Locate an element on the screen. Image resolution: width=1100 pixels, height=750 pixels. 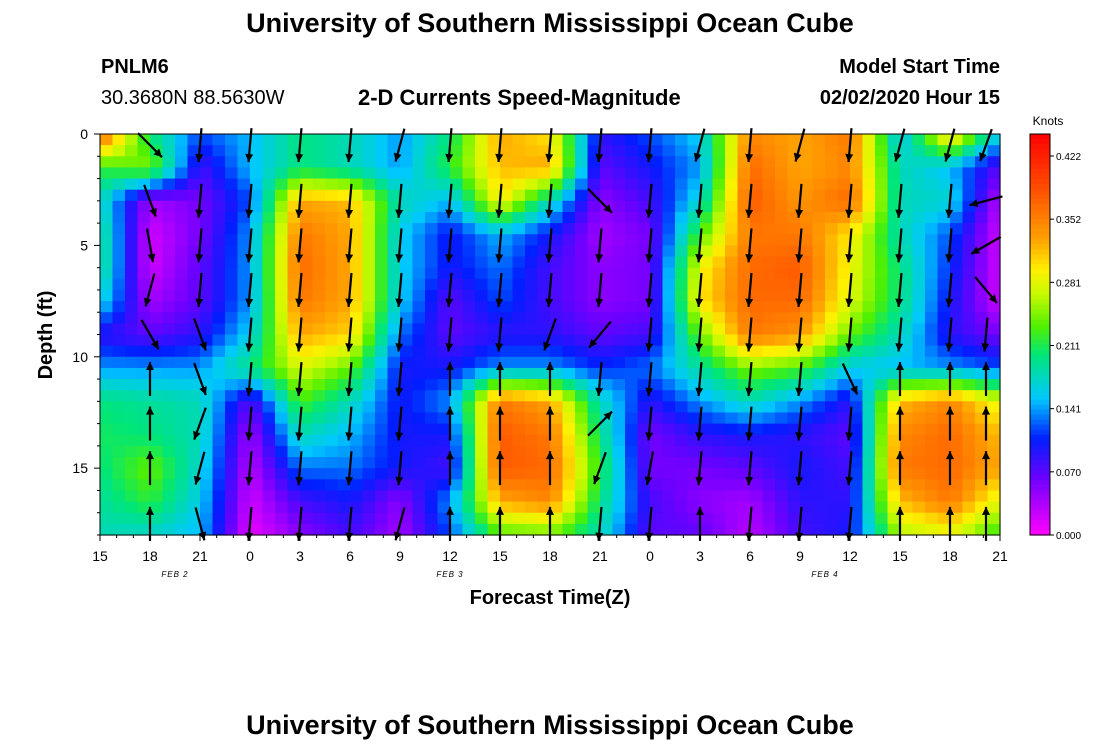
x-tick-label: 9 is located at coordinates (400, 556).